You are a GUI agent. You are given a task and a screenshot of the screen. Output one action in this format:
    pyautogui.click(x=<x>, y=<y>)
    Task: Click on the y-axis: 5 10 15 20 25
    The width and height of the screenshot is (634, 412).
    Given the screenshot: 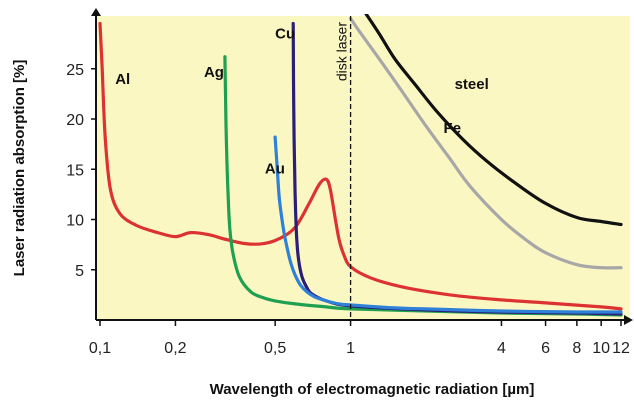 What is the action you would take?
    pyautogui.click(x=83, y=164)
    